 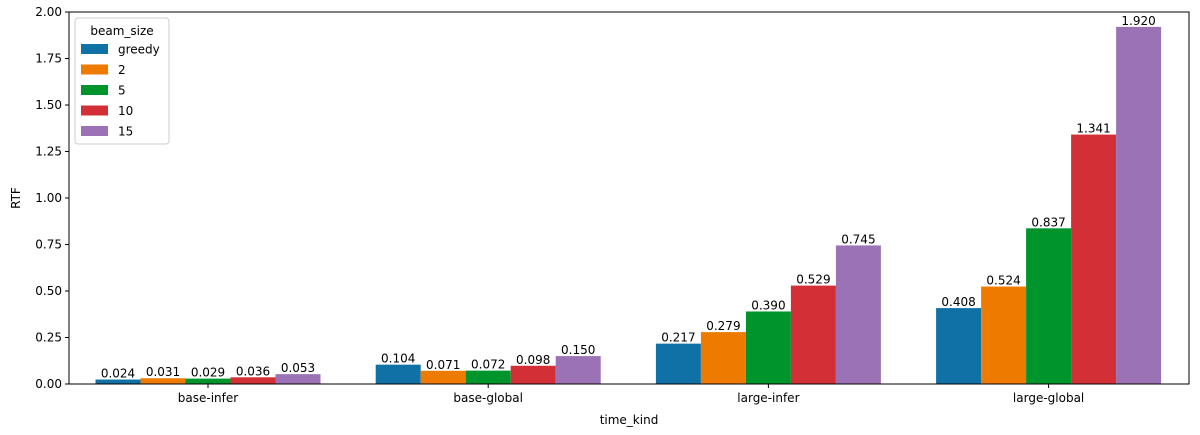 What do you see at coordinates (858, 239) in the screenshot?
I see `bar-label-large-infer-15: 0.745` at bounding box center [858, 239].